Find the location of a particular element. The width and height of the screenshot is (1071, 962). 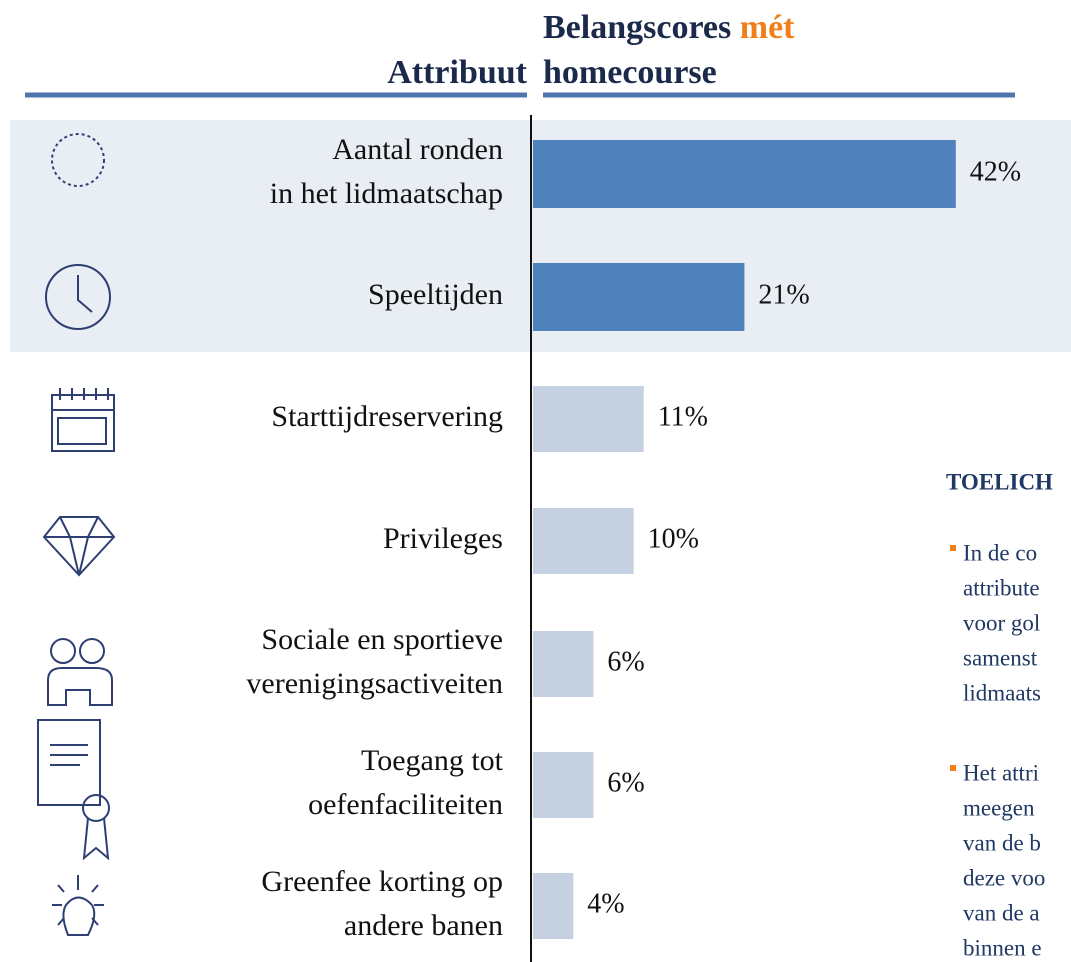

icon-people-body is located at coordinates (80, 686).